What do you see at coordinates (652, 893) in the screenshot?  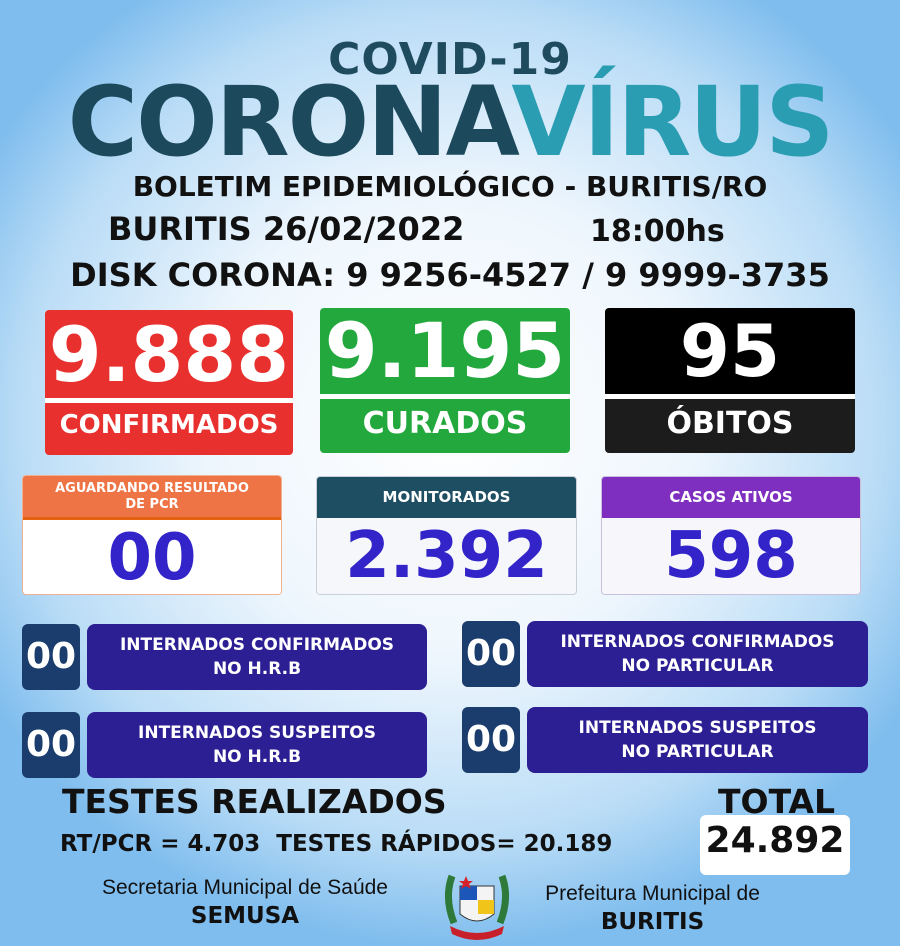 I see `prefeitura-label: Prefeitura Municipal de` at bounding box center [652, 893].